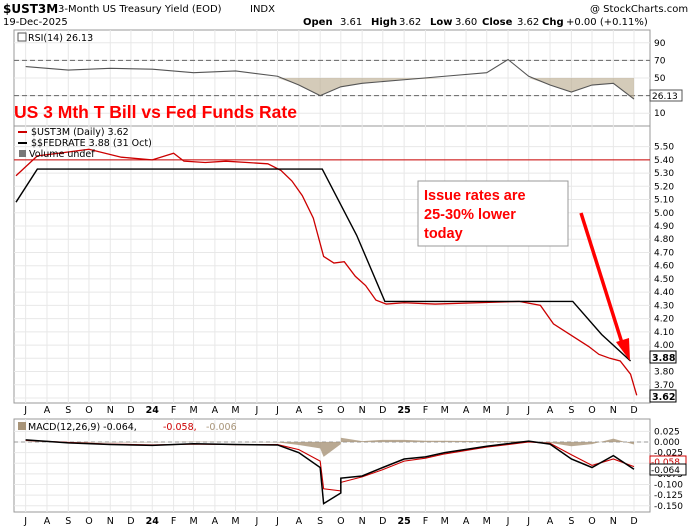  What do you see at coordinates (553, 22) in the screenshot?
I see `chg-label: Chg` at bounding box center [553, 22].